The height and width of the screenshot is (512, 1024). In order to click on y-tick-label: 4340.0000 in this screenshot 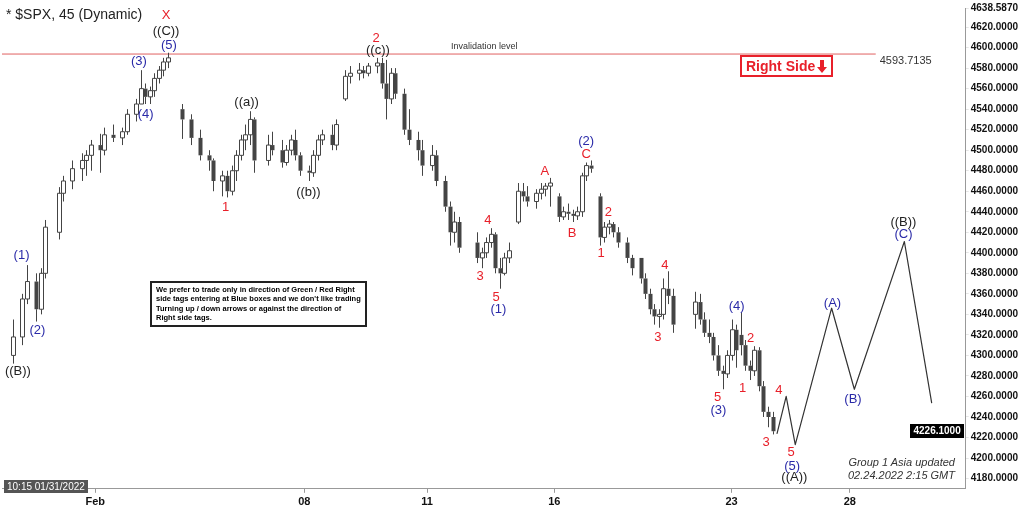, I will do `click(994, 314)`.